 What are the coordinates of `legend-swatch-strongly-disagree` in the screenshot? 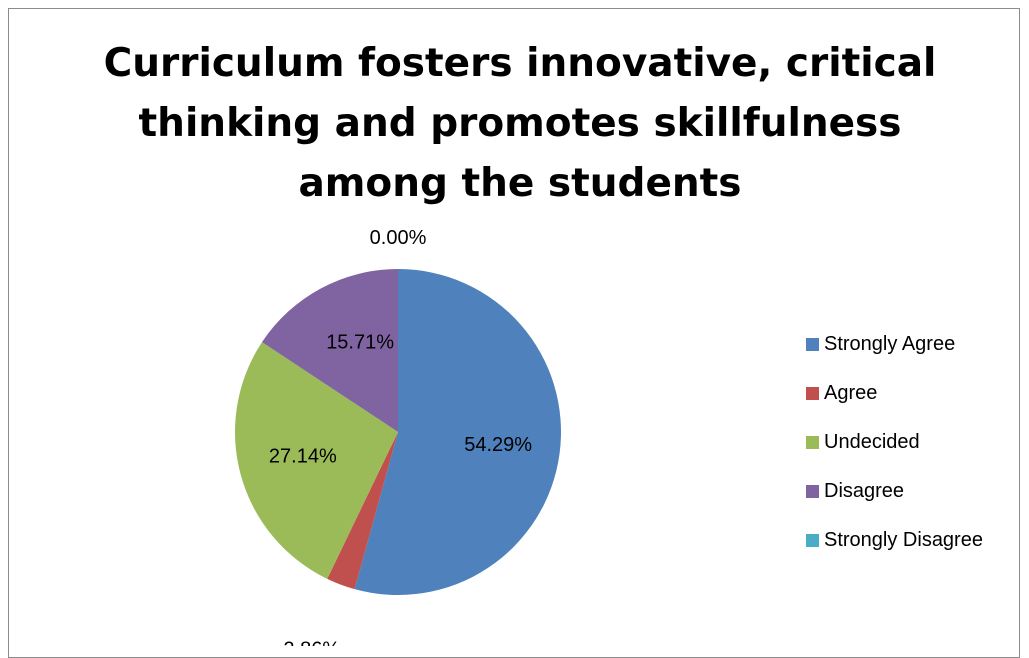 It's located at (812, 540).